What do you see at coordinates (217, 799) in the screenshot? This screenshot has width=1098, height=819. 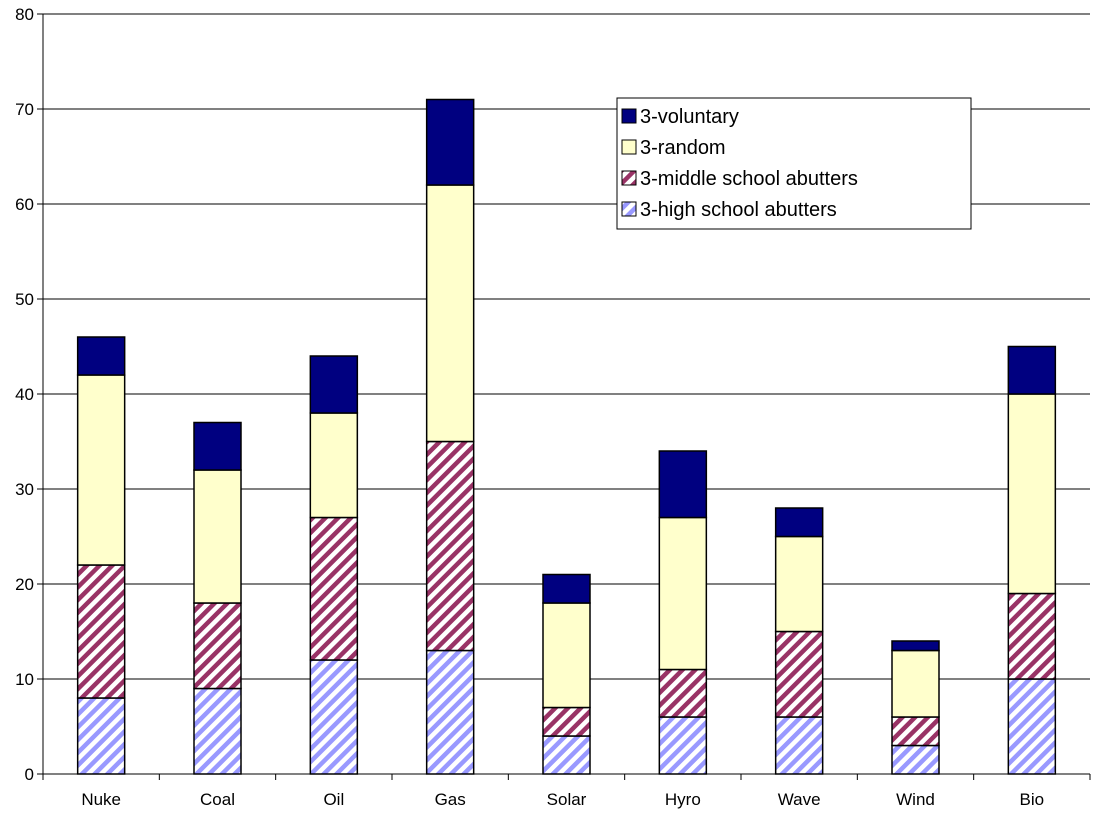 I see `x-tick-label: Coal` at bounding box center [217, 799].